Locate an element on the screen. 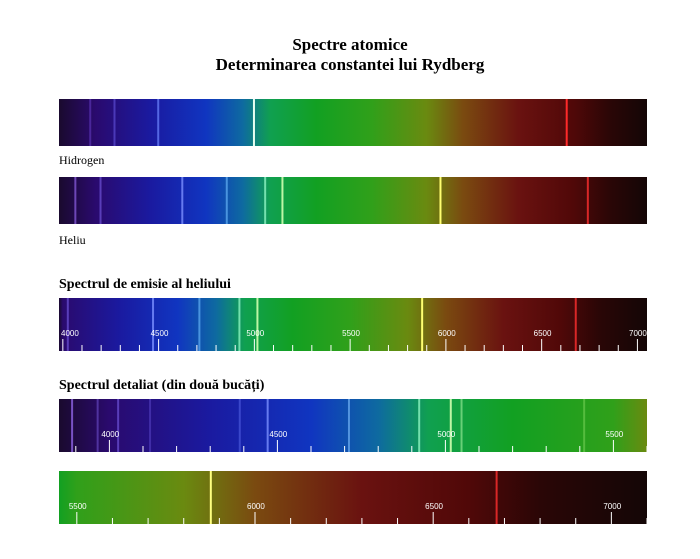 The height and width of the screenshot is (559, 700). hydrogen-spectrum is located at coordinates (353, 122).